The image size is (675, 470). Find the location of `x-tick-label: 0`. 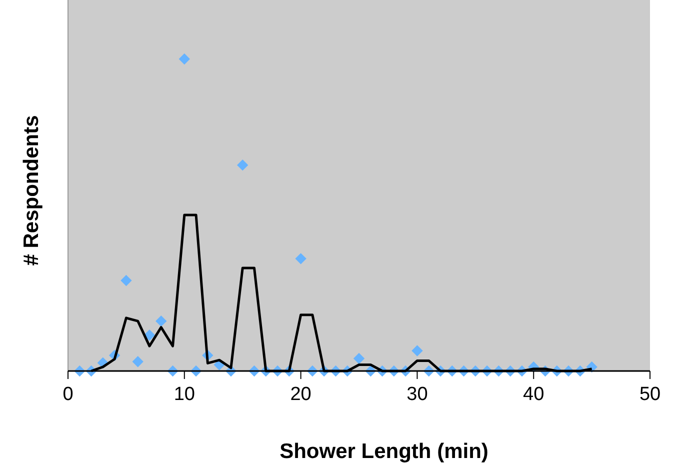

x-tick-label: 0 is located at coordinates (68, 394).